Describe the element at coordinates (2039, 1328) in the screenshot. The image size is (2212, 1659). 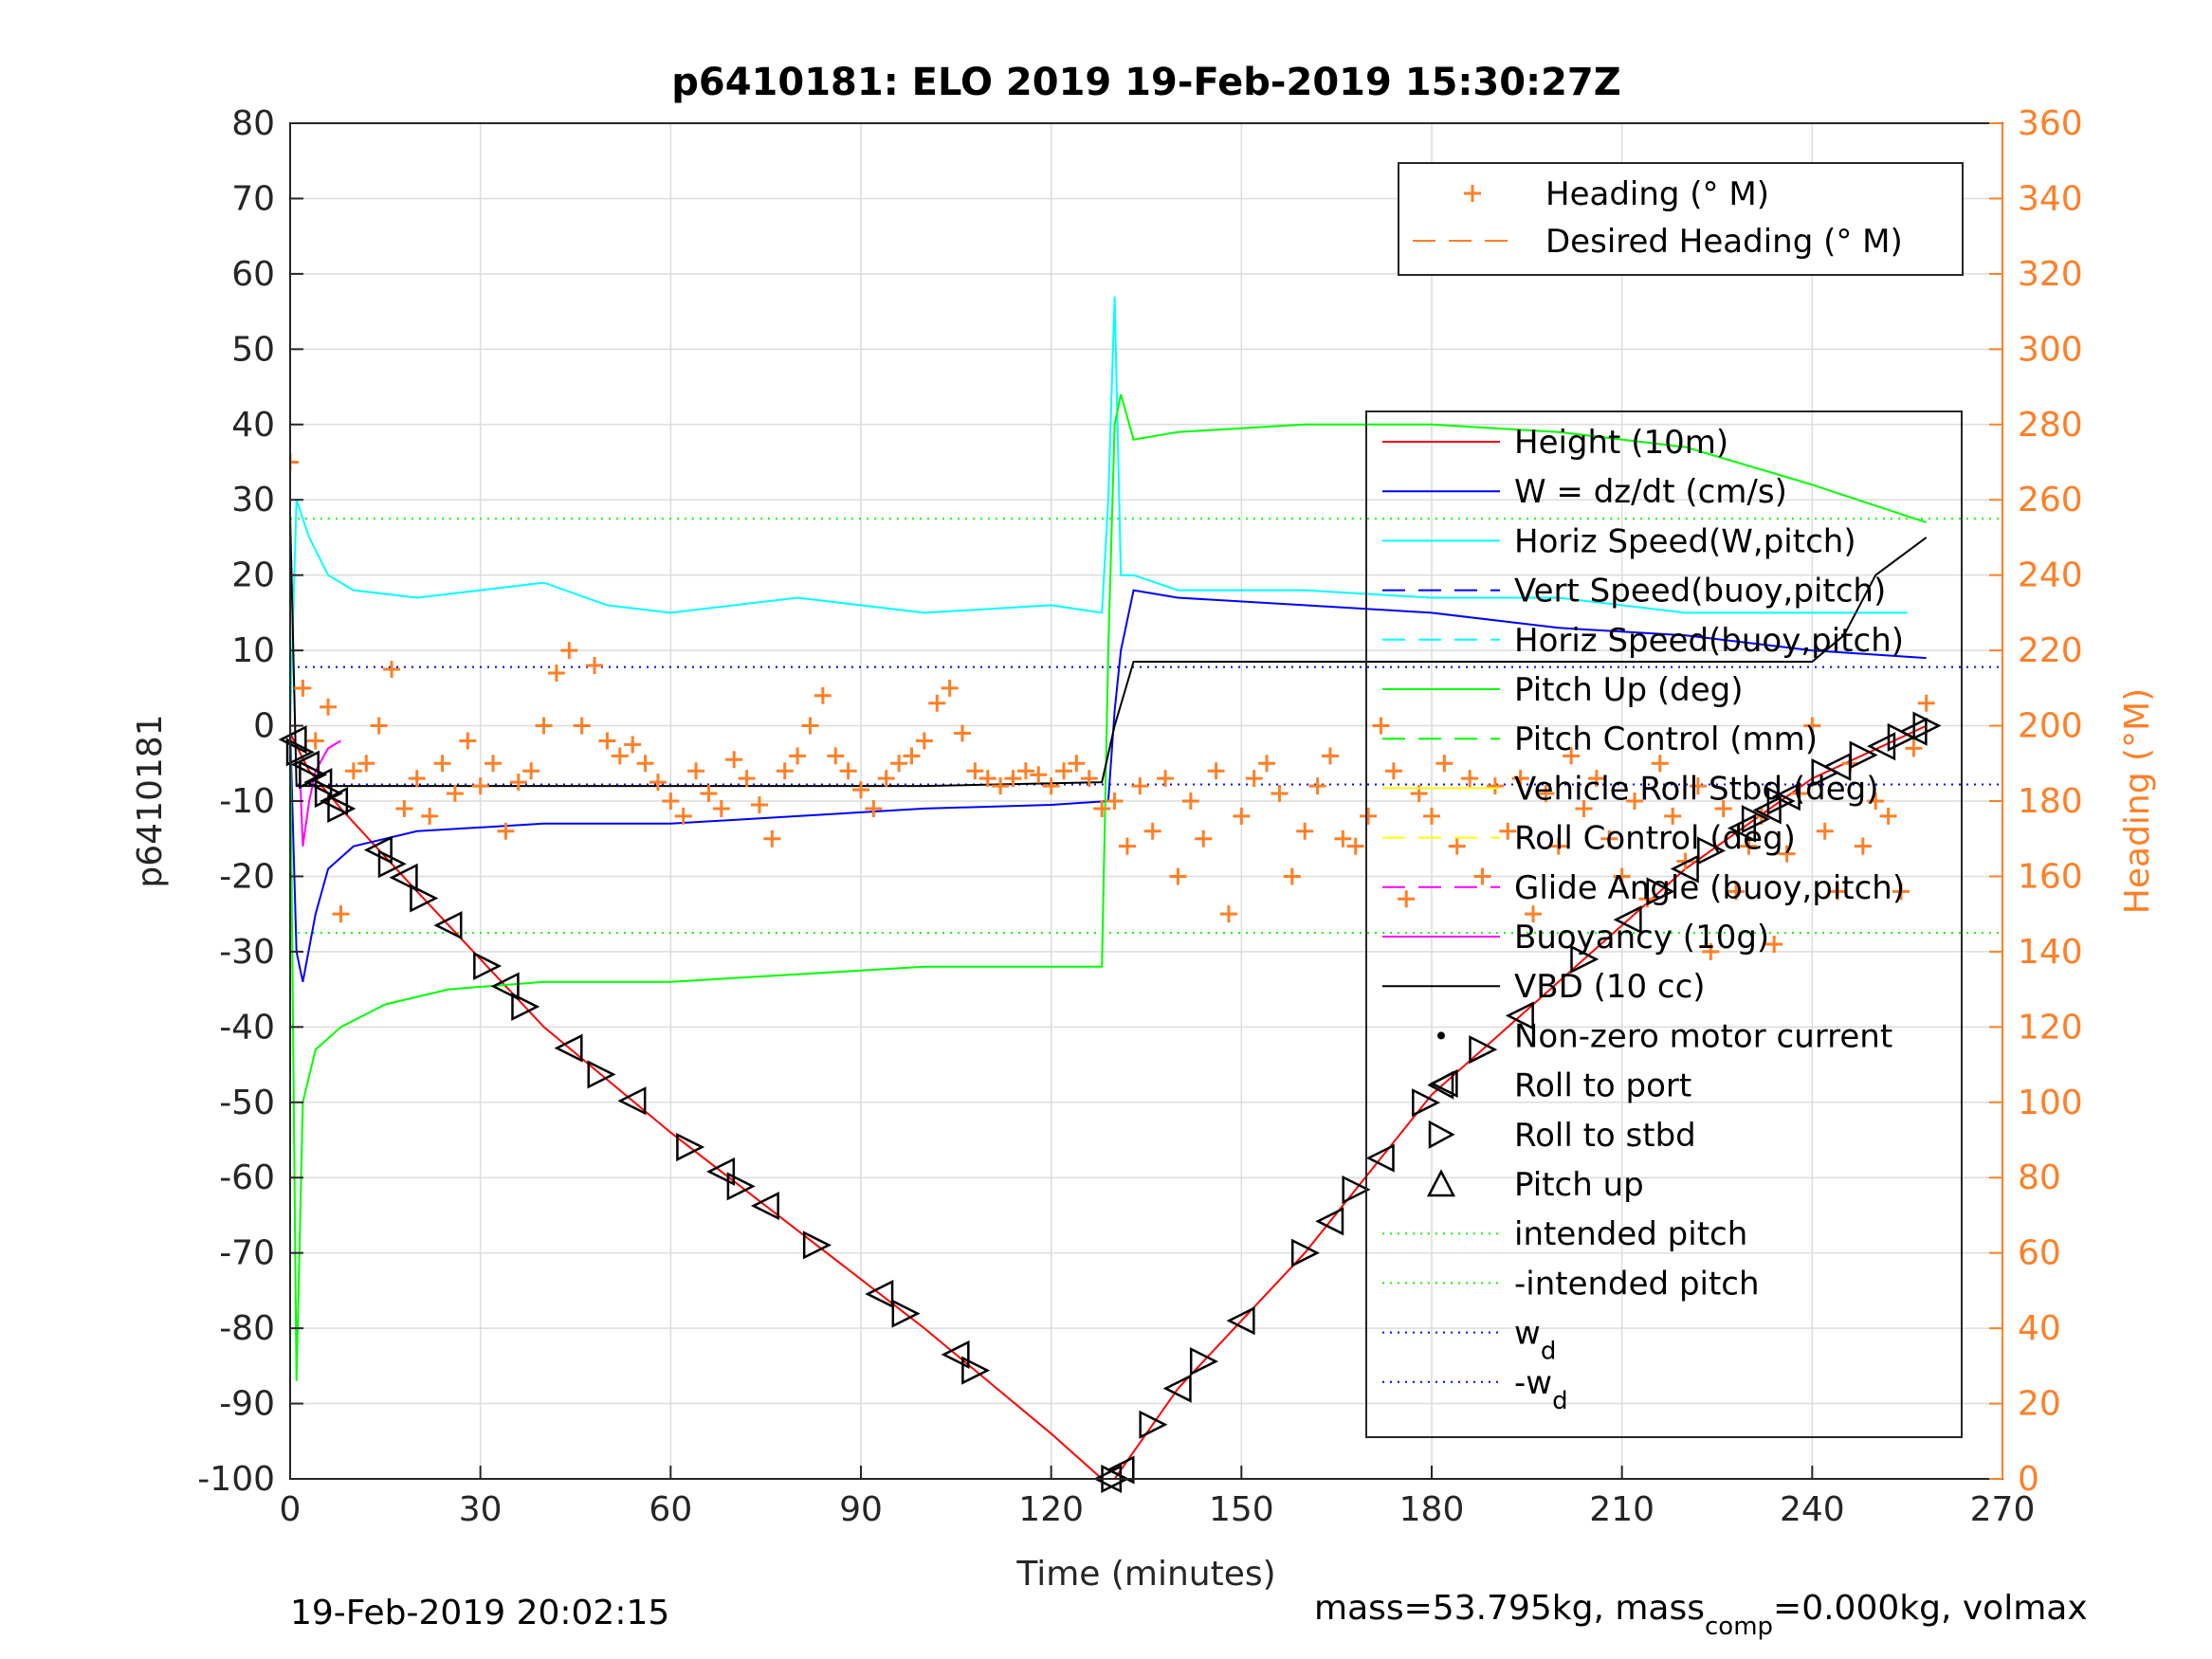
I see `y-tick-label-right: 40` at that location.